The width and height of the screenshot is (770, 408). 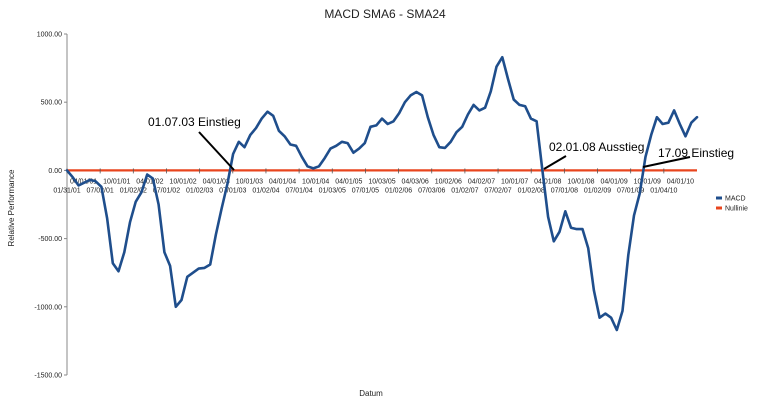 I want to click on y-tick-label: 0.00, so click(x=55, y=171).